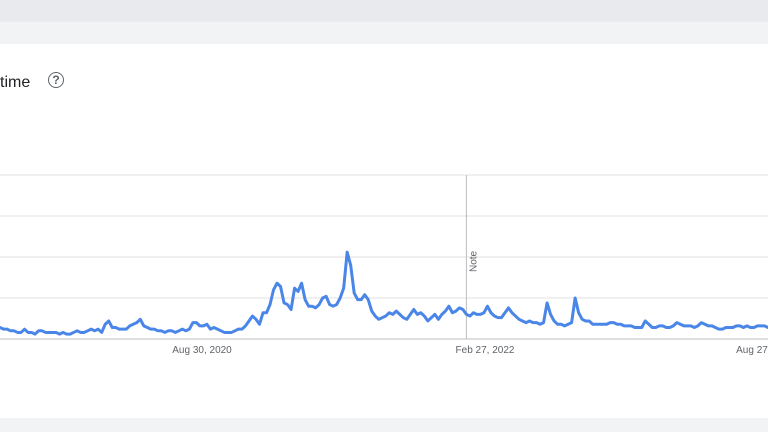  I want to click on chart-card-title: time, so click(15, 82).